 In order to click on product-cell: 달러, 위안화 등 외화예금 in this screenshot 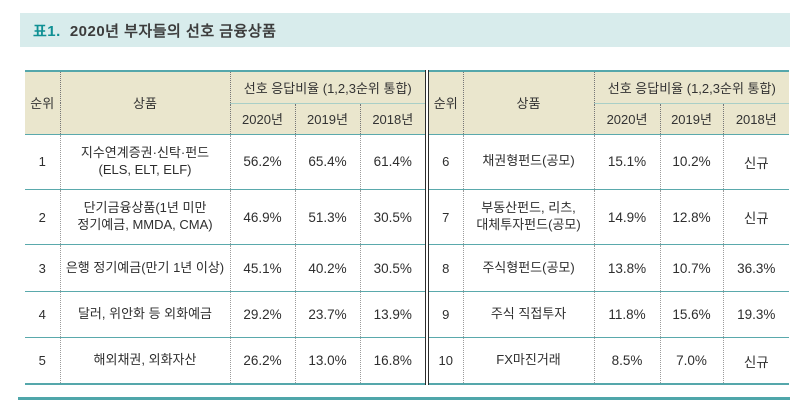, I will do `click(144, 314)`.